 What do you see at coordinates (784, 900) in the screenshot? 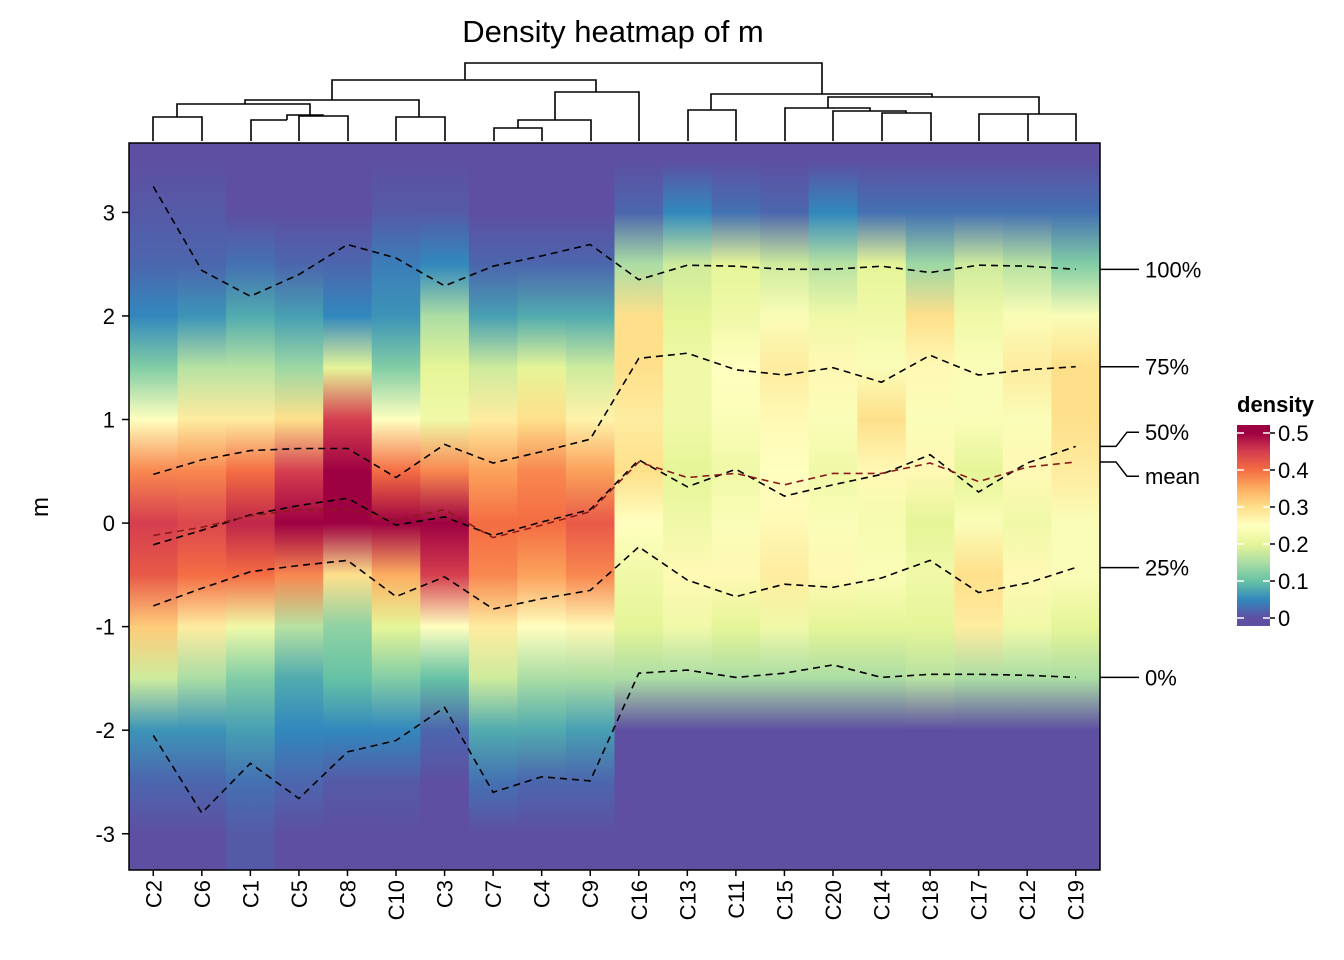
I see `x-tick-label: C15` at bounding box center [784, 900].